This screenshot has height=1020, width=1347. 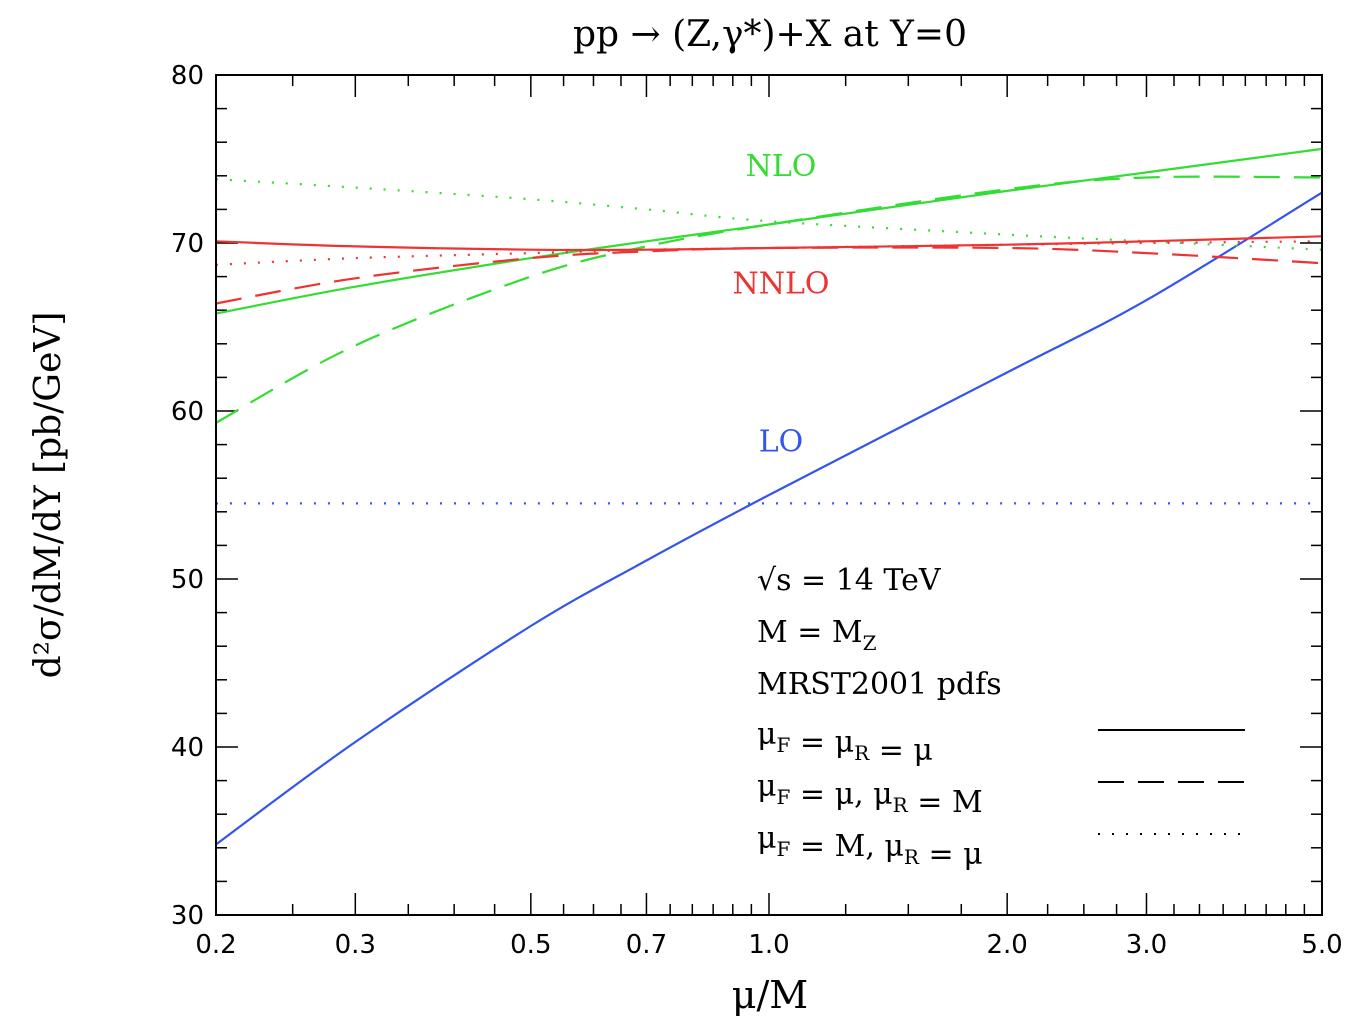 I want to click on legend: μF = μR = μμF = μ, μR = MμF = M, μR = μ, so click(x=1001, y=794).